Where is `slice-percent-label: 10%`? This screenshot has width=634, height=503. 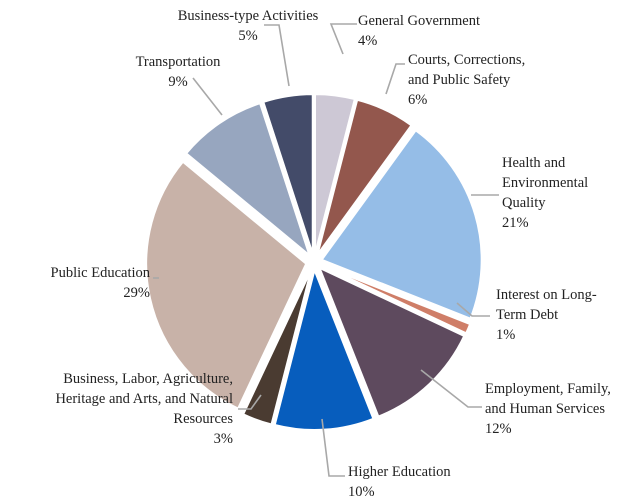 slice-percent-label: 10% is located at coordinates (361, 492).